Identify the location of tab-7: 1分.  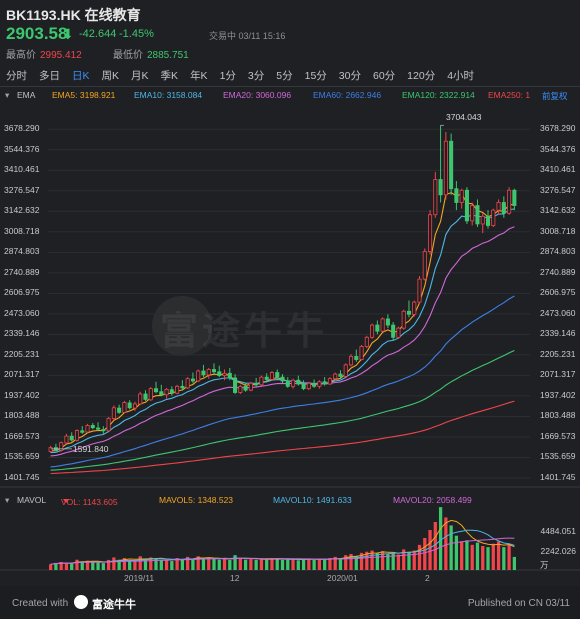
(227, 75).